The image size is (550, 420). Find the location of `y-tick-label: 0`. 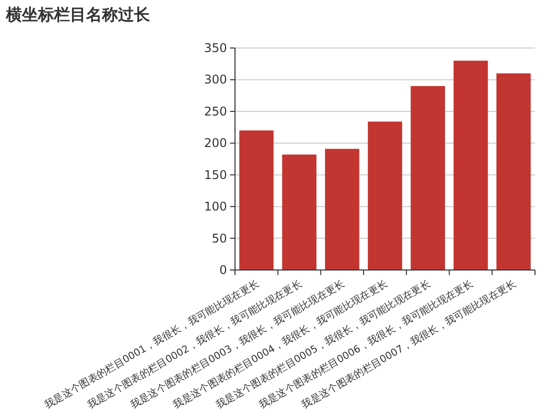

y-tick-label: 0 is located at coordinates (223, 270).